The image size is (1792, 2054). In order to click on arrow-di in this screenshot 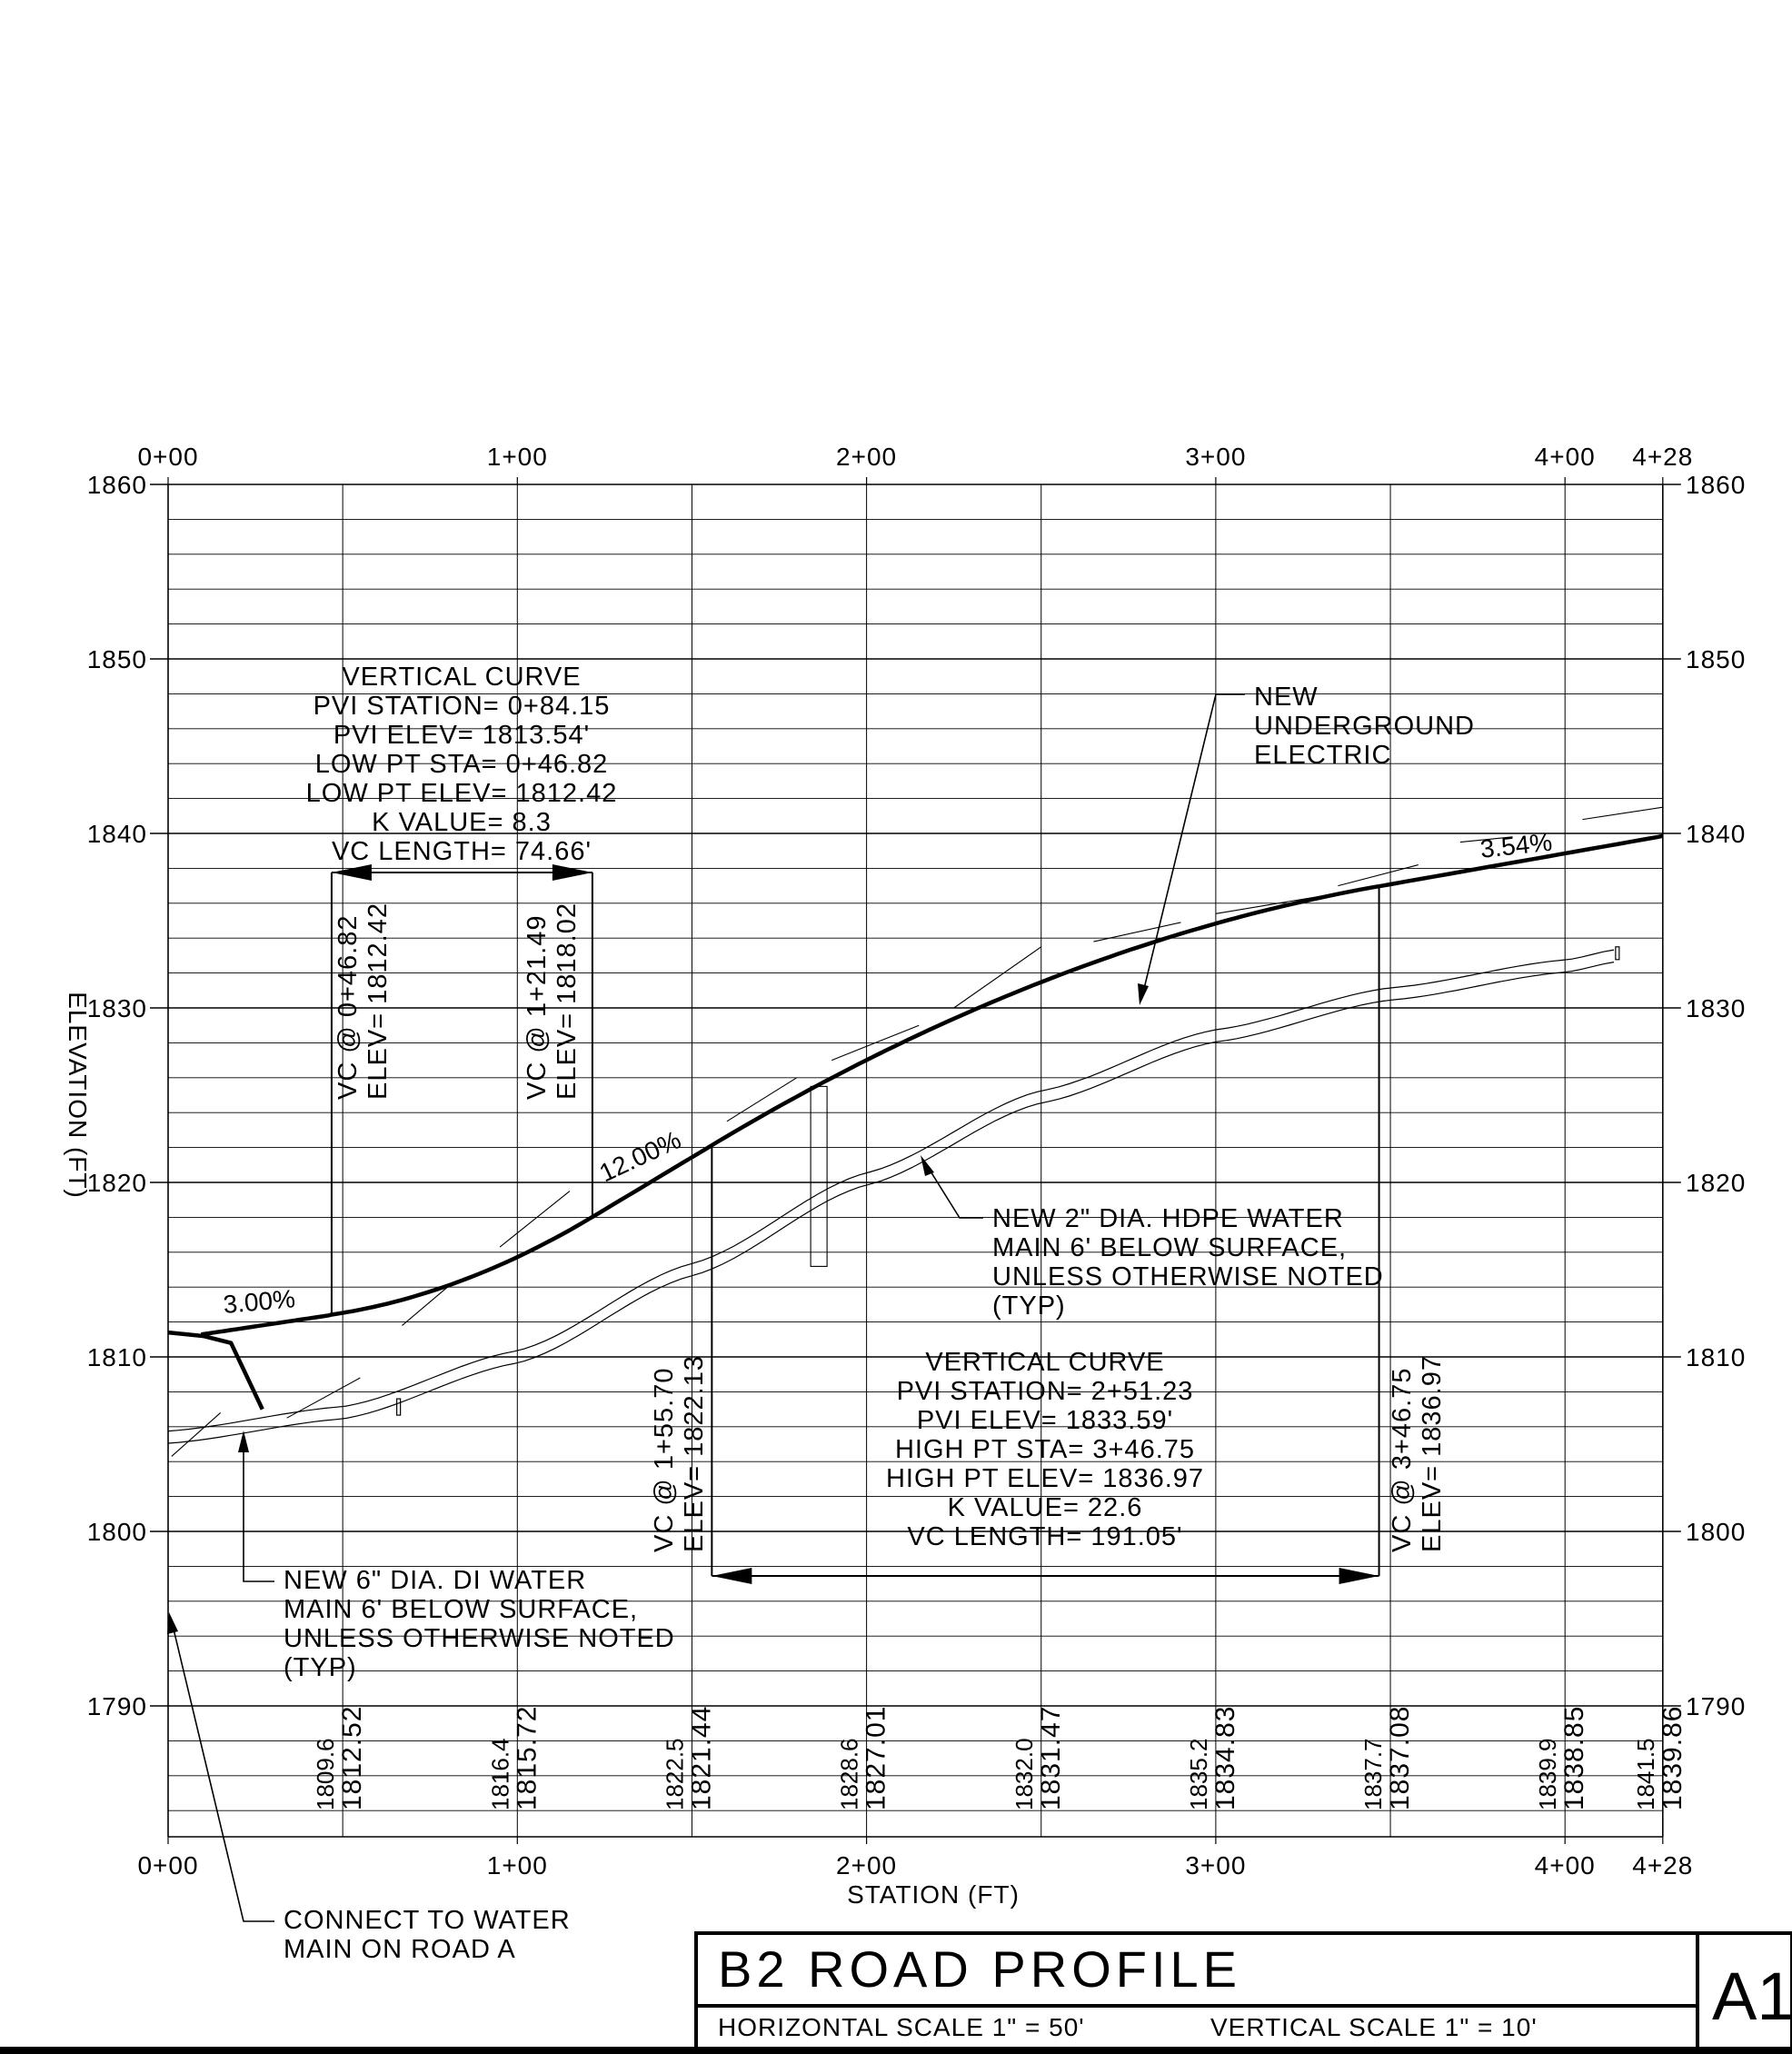, I will do `click(244, 1442)`.